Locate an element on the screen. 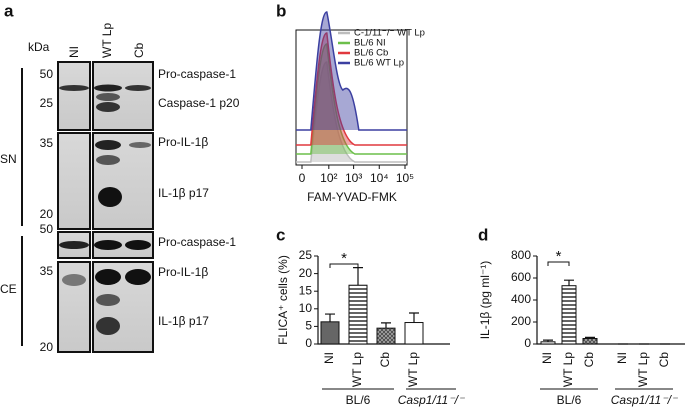 The height and width of the screenshot is (419, 685). y-tick-label: 10 is located at coordinates (306, 308).